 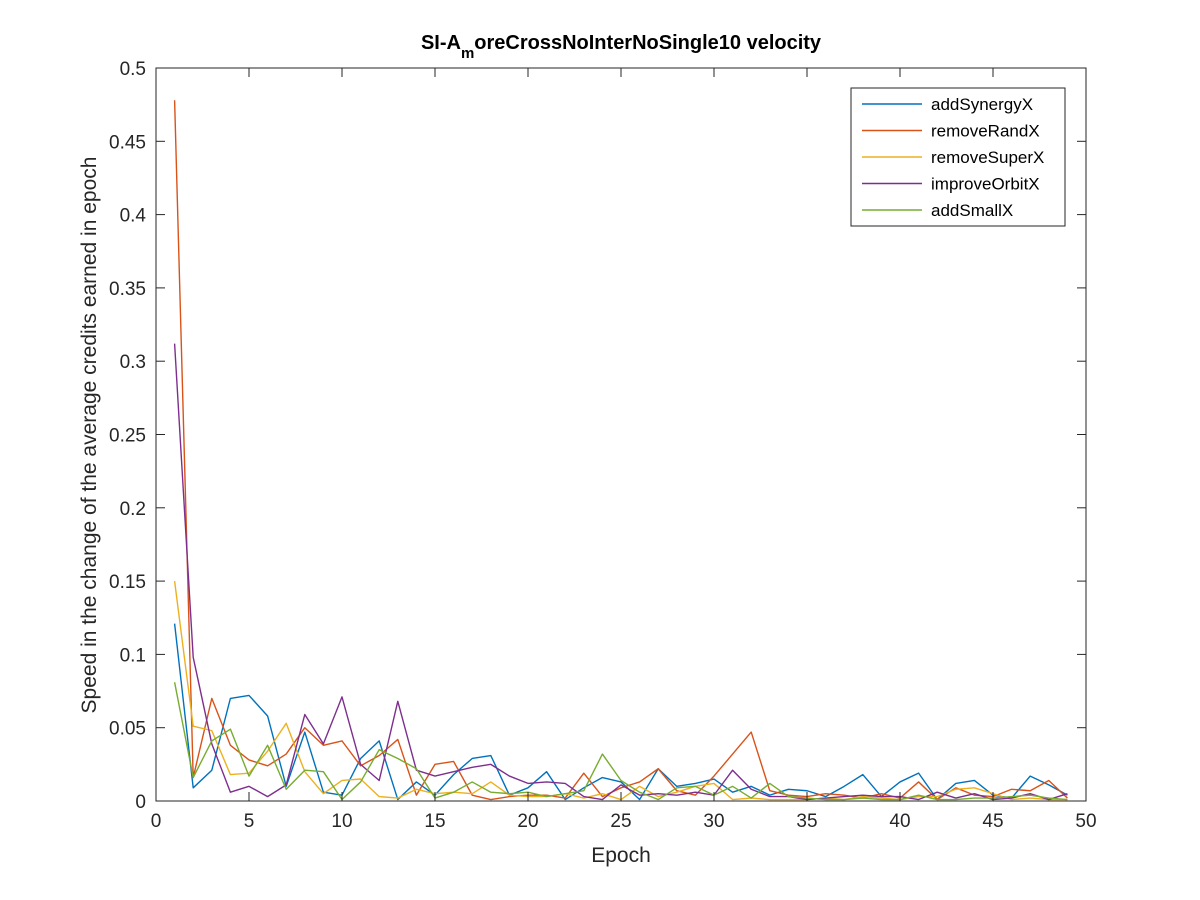 What do you see at coordinates (127, 729) in the screenshot?
I see `y-tick-label: 0.05` at bounding box center [127, 729].